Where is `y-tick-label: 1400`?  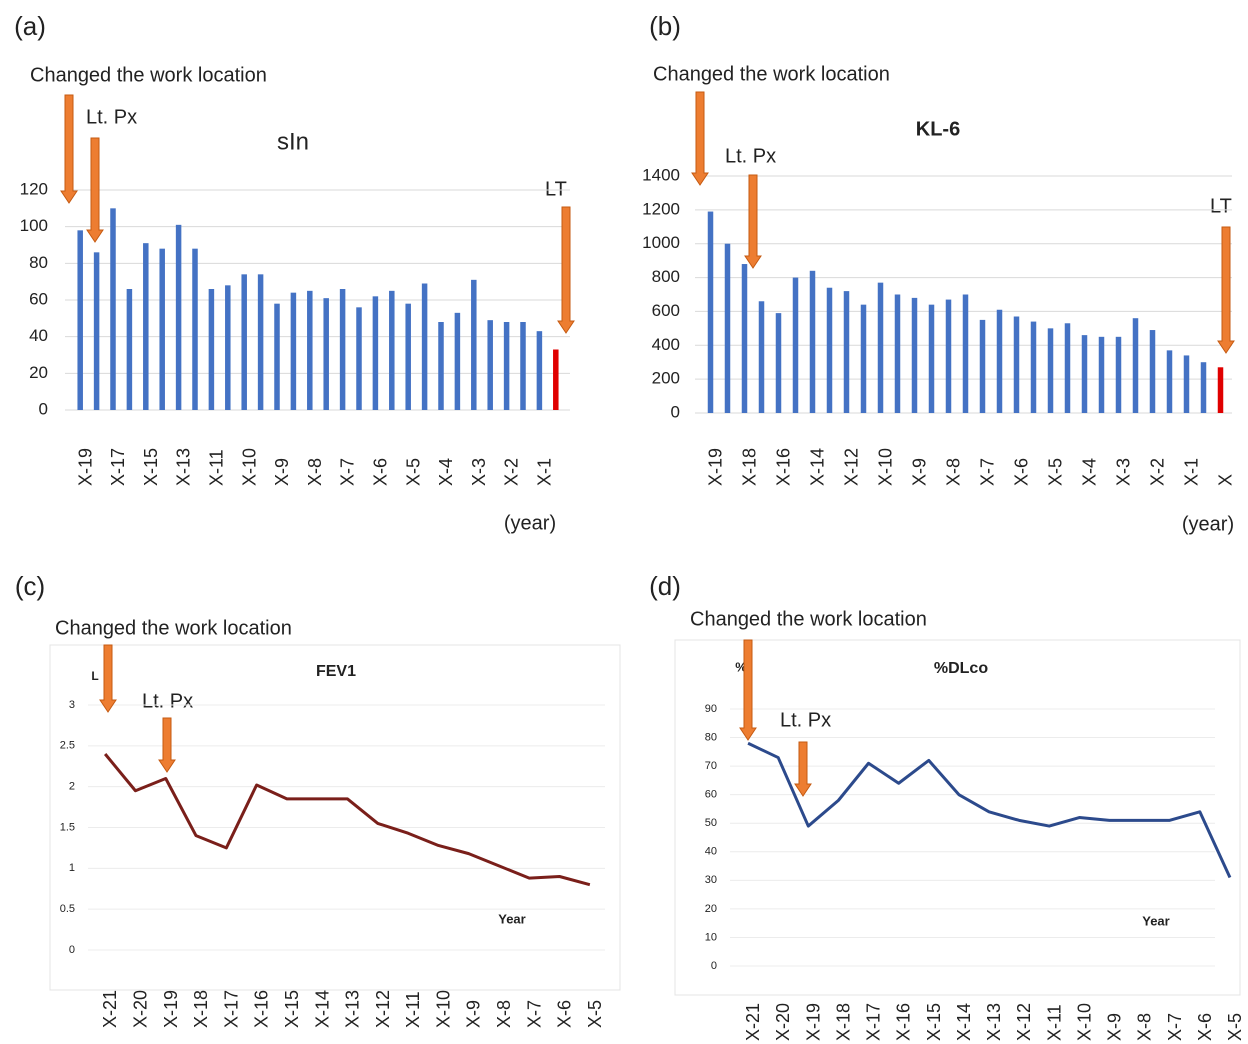 y-tick-label: 1400 is located at coordinates (661, 174).